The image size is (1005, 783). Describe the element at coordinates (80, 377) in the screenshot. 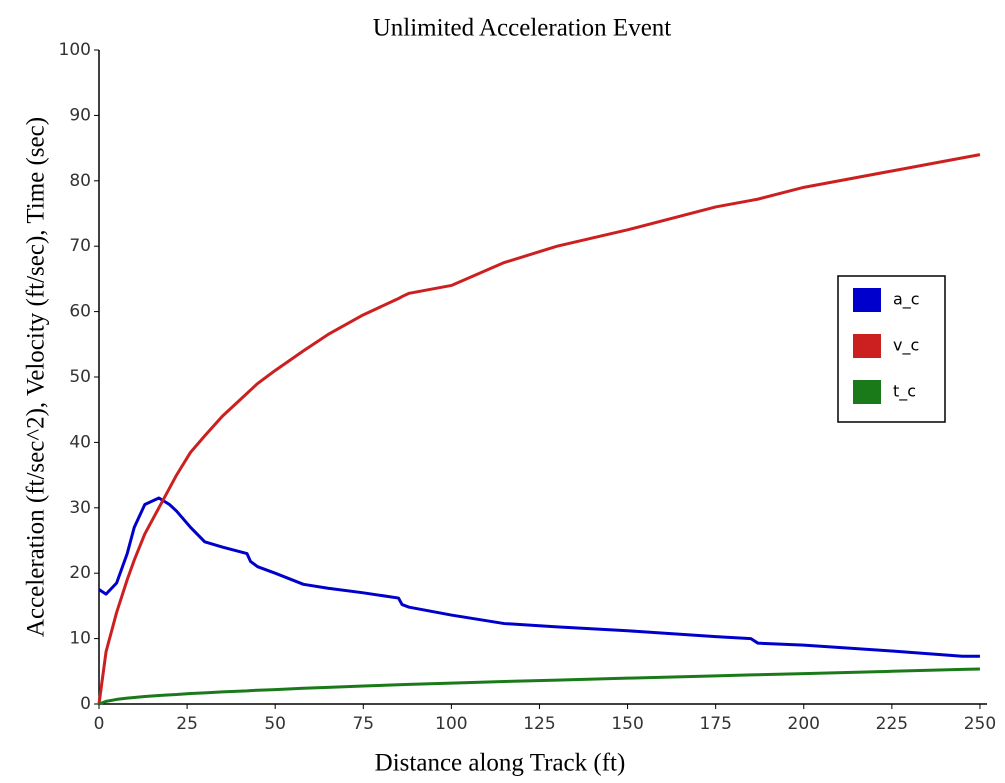

I see `y-tick-label: 50` at that location.